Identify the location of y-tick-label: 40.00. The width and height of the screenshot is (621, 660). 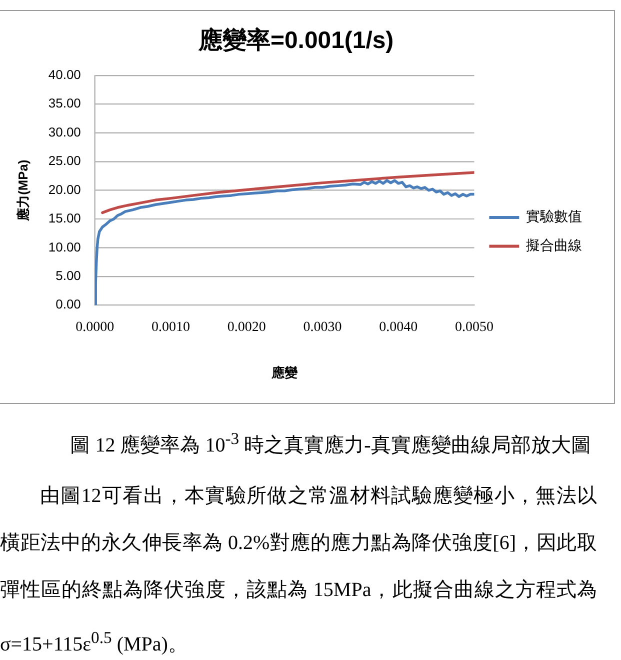
(64, 74).